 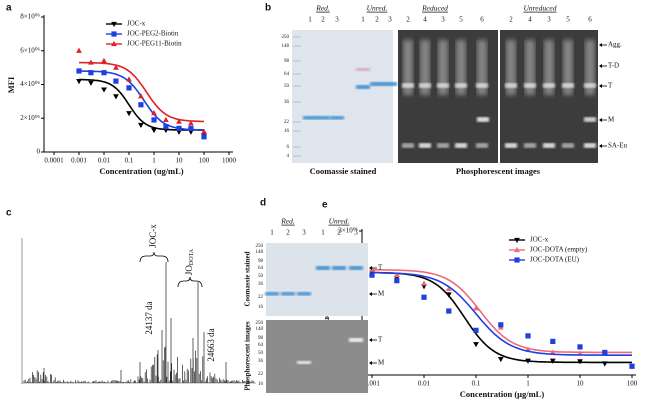 What do you see at coordinates (261, 374) in the screenshot?
I see `marker-label: 22` at bounding box center [261, 374].